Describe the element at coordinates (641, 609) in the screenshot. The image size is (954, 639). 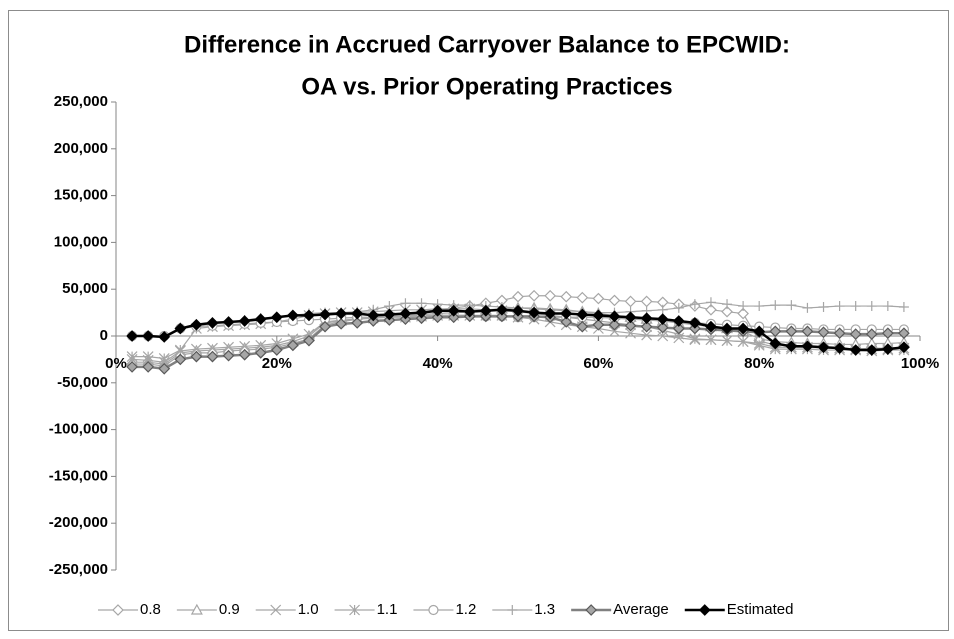
I see `legend-label: Average` at that location.